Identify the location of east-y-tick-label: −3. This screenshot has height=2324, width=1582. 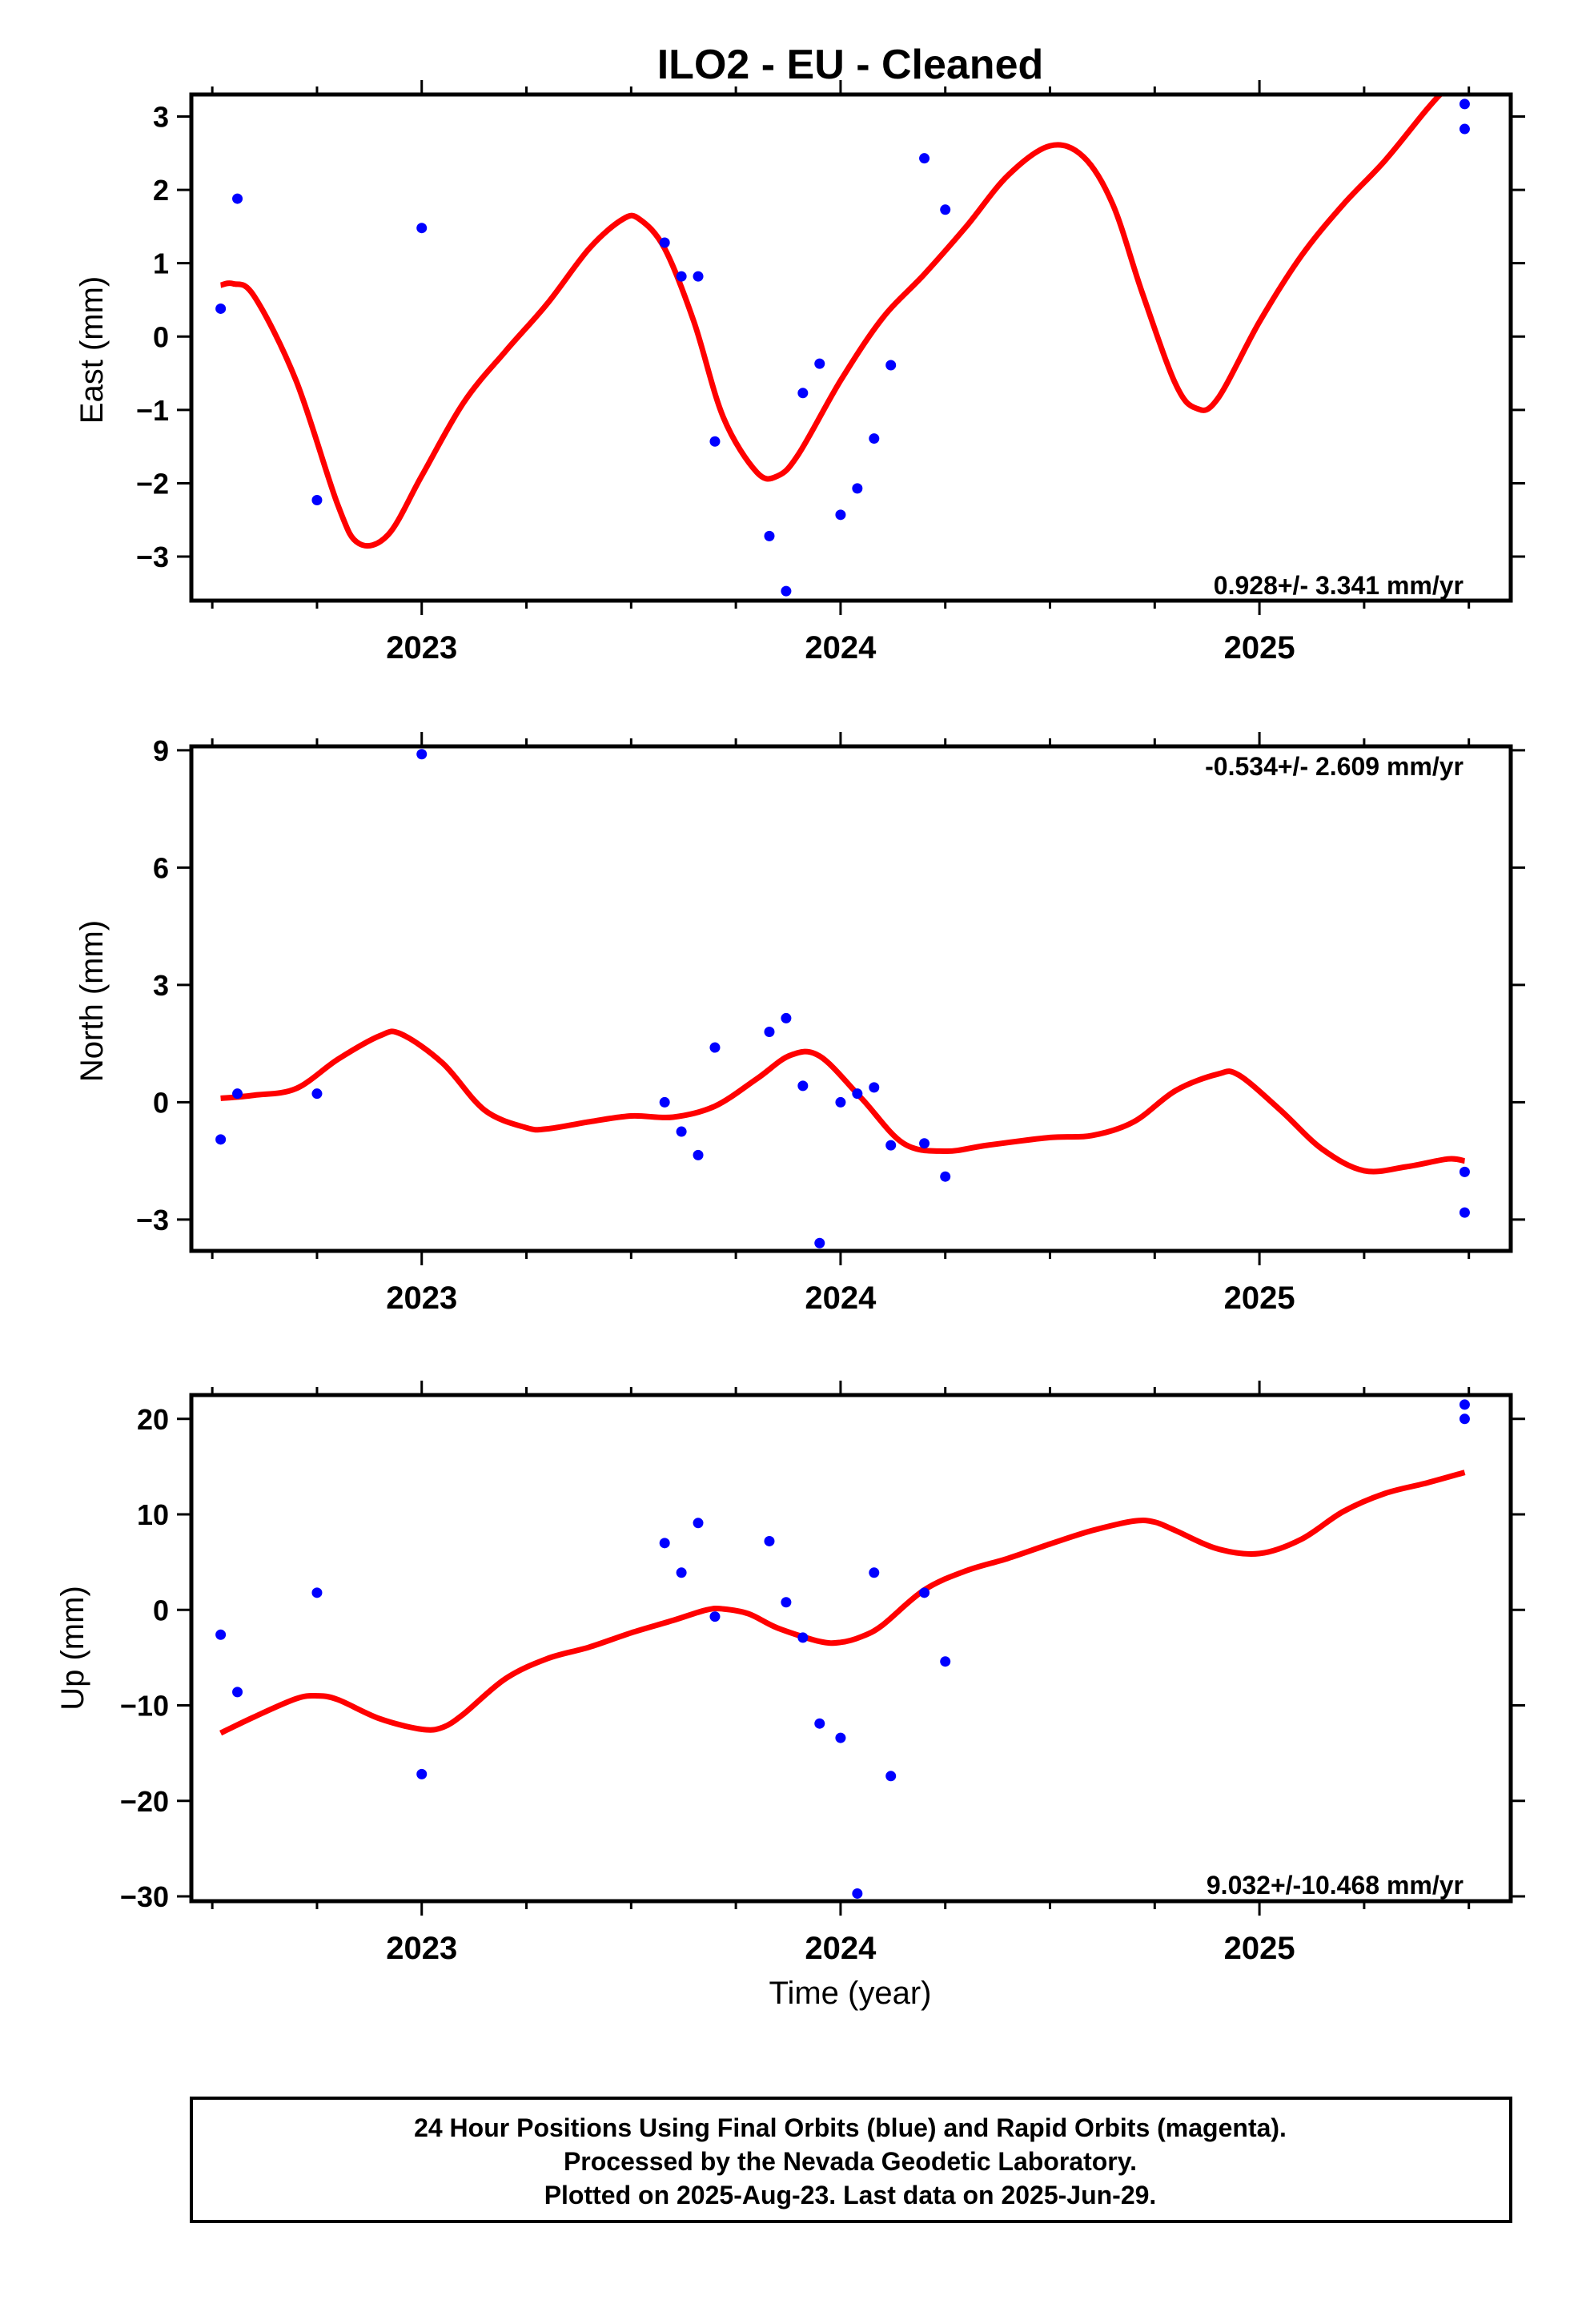
(152, 557).